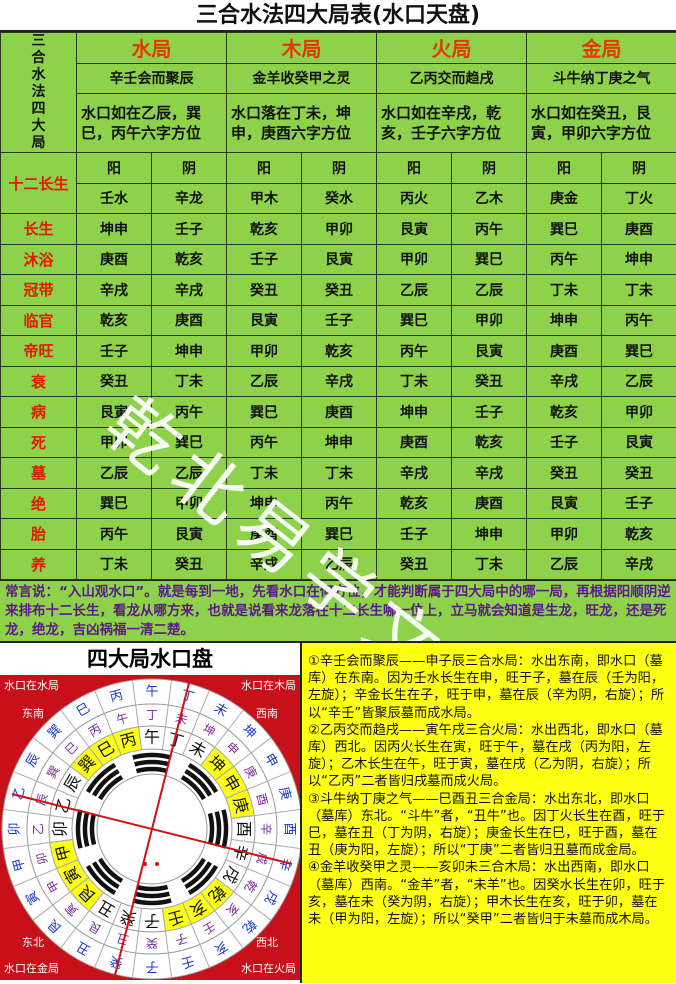 Image resolution: width=676 pixels, height=984 pixels. I want to click on table-cell: 甲卯, so click(489, 320).